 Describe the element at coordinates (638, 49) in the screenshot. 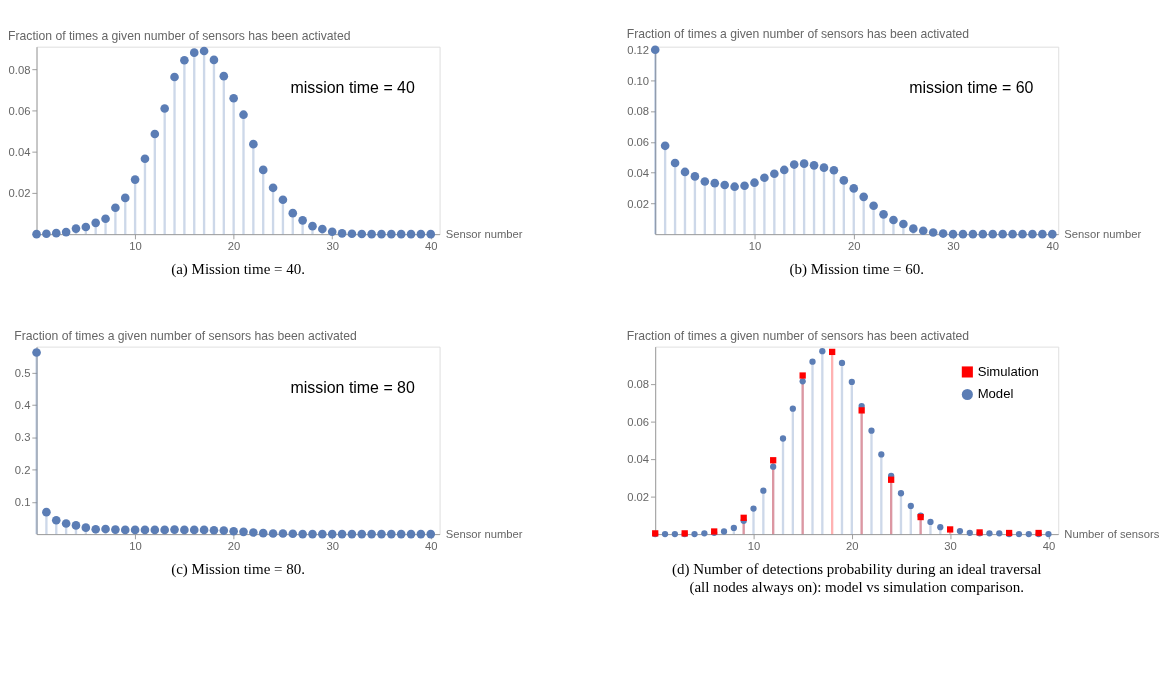

I see `y-tick-label: 0.12` at that location.